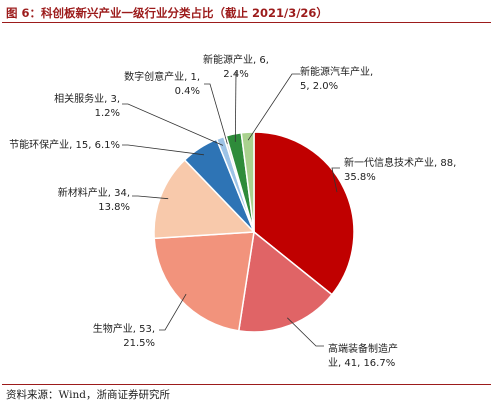 The image size is (493, 406). What do you see at coordinates (64, 144) in the screenshot?
I see `slice-label: 节能环保产业, 15, 6.1%` at bounding box center [64, 144].